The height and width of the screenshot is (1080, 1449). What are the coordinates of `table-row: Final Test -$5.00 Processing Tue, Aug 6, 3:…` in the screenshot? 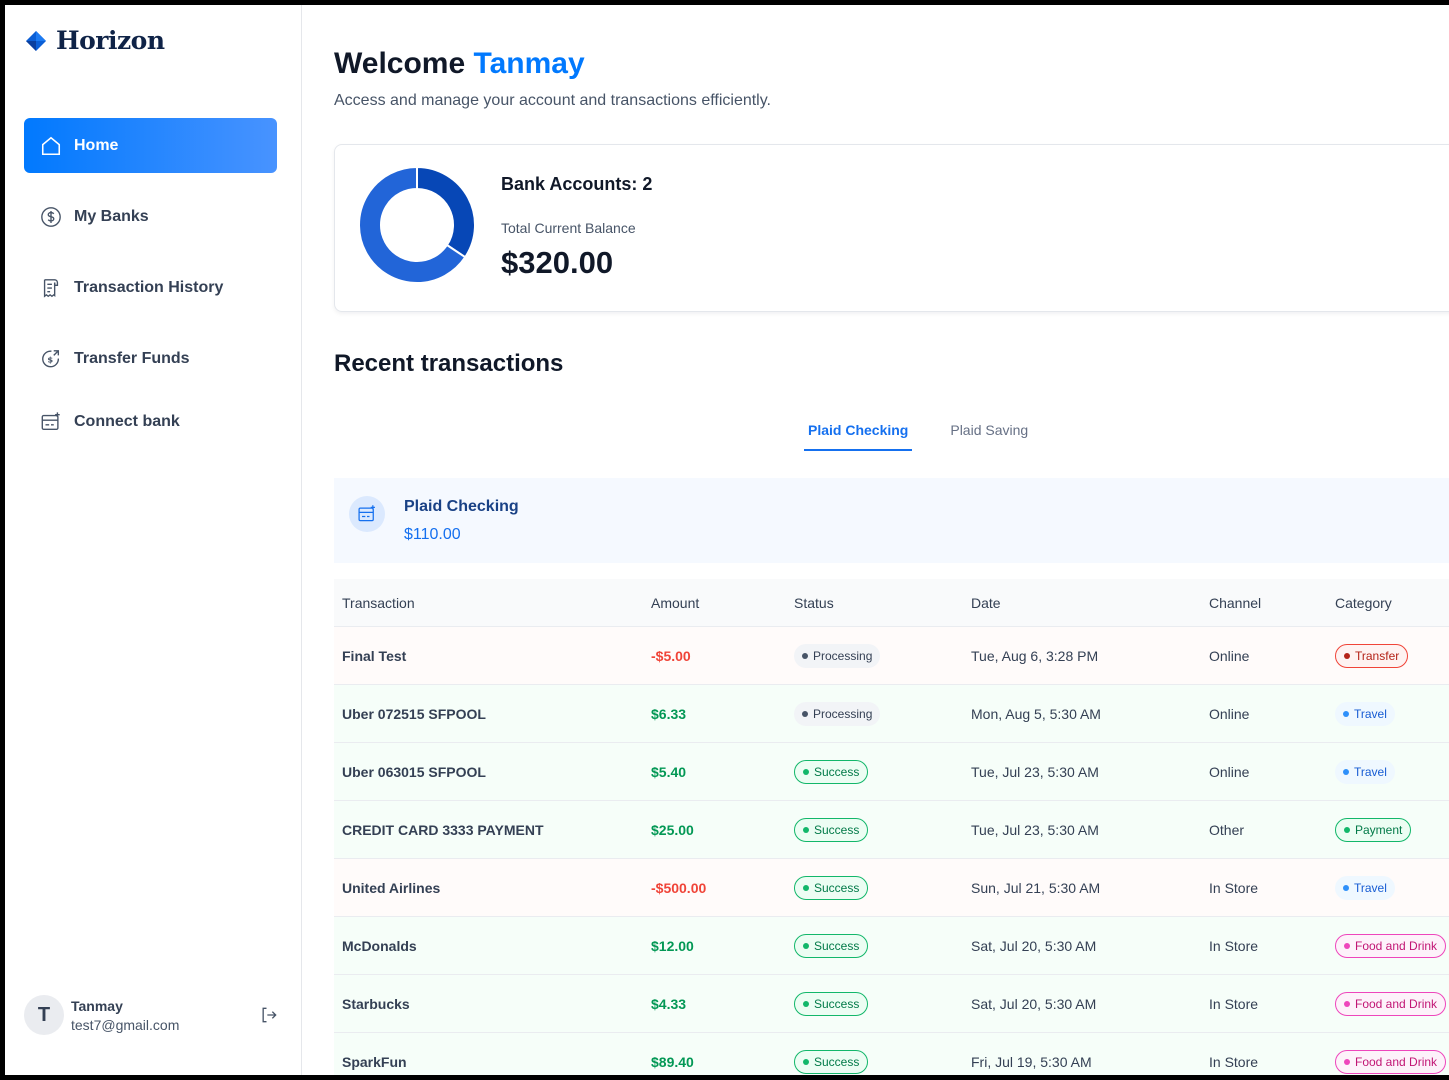 It's located at (891, 656).